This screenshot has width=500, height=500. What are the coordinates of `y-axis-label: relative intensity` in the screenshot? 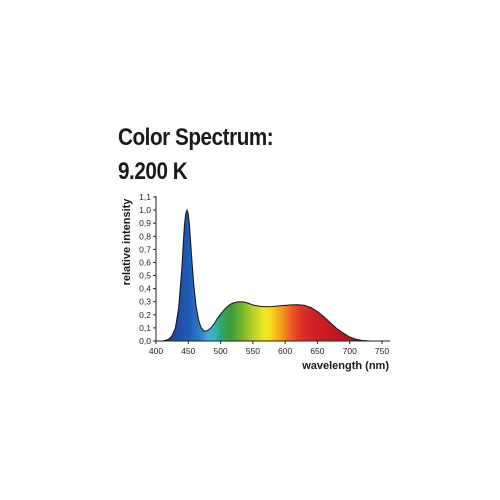 It's located at (127, 242).